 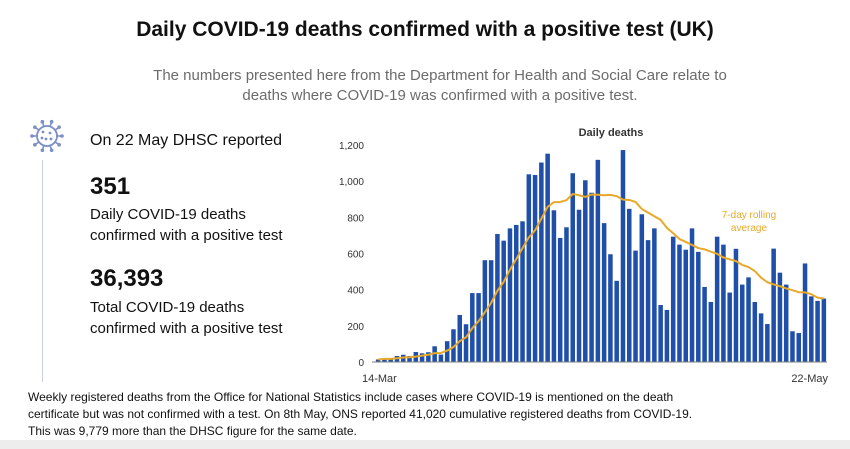 What do you see at coordinates (186, 328) in the screenshot?
I see `total-label-line-2: confirmed with a positive test` at bounding box center [186, 328].